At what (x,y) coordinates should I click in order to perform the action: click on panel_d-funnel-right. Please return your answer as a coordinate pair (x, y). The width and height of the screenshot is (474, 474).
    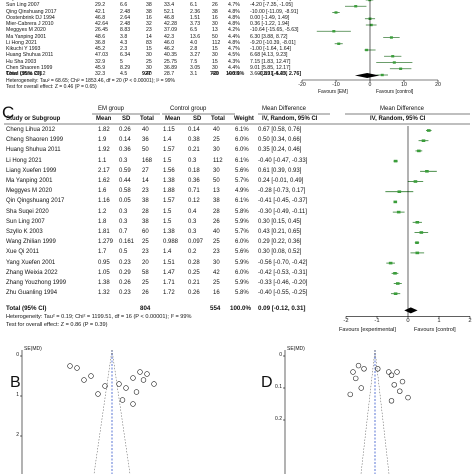
    Looking at the image, I should click on (382, 411).